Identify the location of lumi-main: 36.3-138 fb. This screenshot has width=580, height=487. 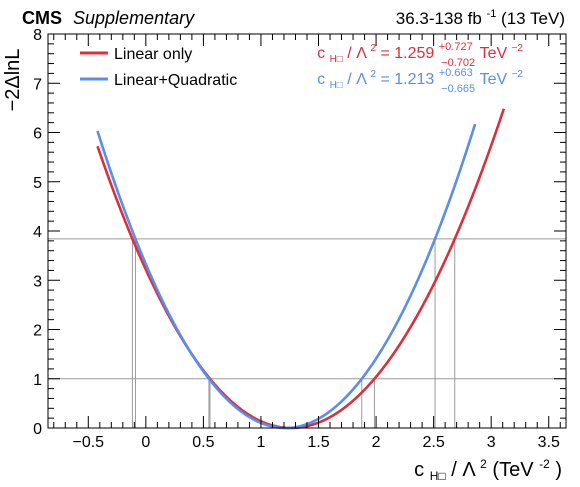
(439, 18).